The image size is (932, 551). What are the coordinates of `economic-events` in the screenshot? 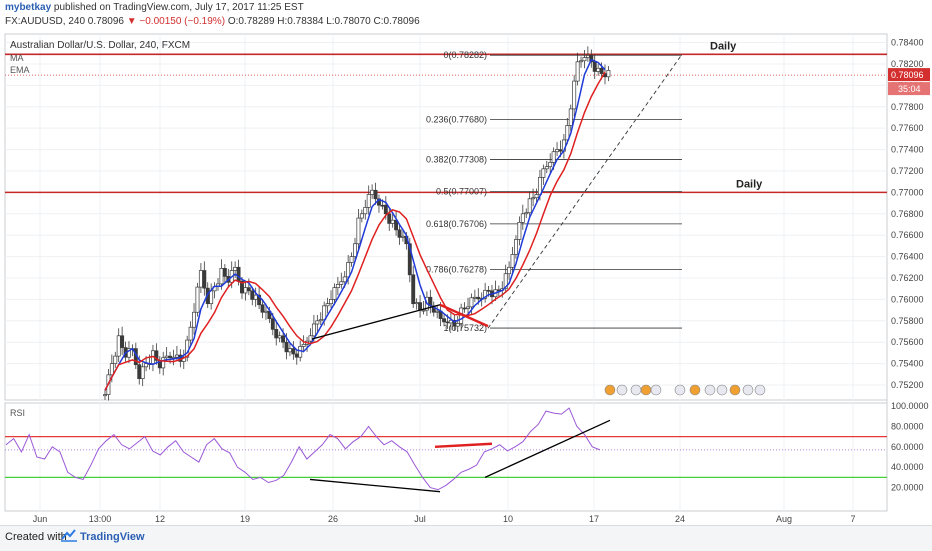 It's located at (685, 390).